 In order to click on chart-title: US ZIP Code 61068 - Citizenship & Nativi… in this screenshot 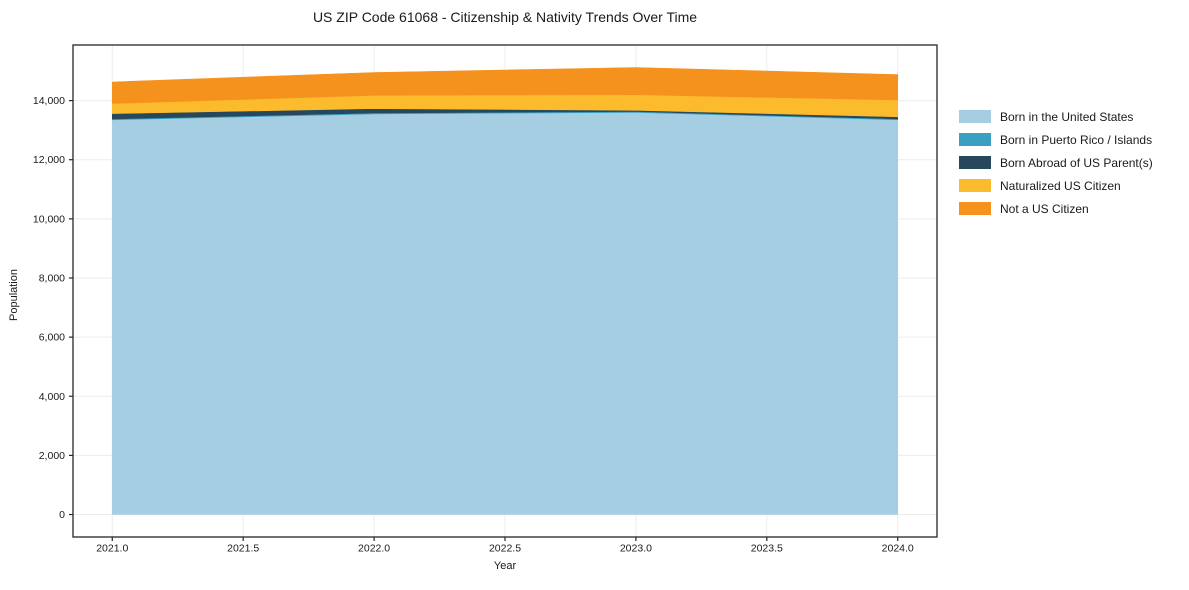, I will do `click(505, 17)`.